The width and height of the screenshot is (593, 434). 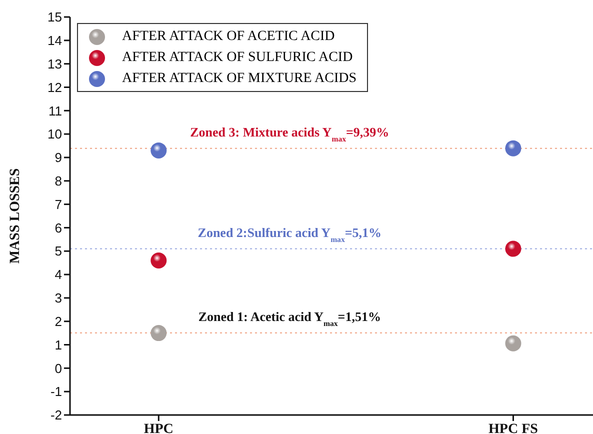 What do you see at coordinates (58, 368) in the screenshot?
I see `y-tick-label: 0` at bounding box center [58, 368].